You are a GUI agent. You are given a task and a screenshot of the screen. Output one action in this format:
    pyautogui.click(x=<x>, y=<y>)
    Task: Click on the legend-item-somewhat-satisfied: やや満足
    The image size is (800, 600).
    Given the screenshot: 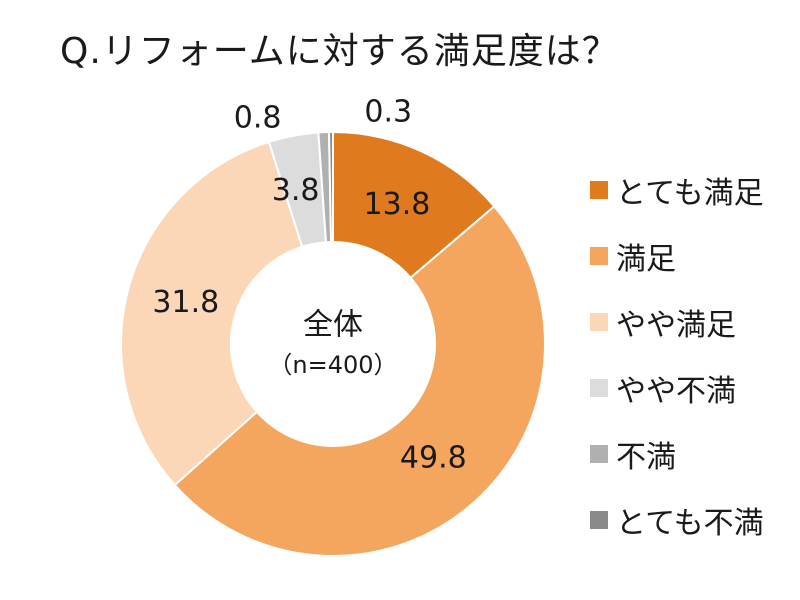 What is the action you would take?
    pyautogui.click(x=677, y=323)
    